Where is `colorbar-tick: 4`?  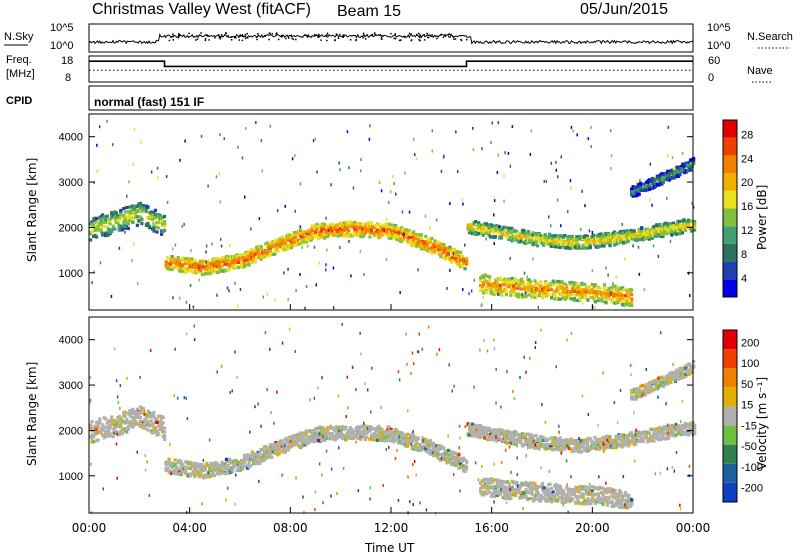 colorbar-tick: 4 is located at coordinates (744, 279).